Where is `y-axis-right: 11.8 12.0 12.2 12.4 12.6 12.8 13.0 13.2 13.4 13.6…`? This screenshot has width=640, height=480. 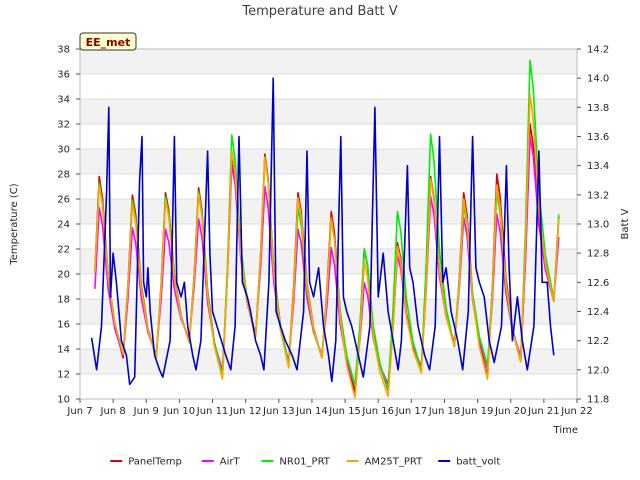 y-axis-right: 11.8 12.0 12.2 12.4 12.6 12.8 13.0 13.2 13.4 13.6… is located at coordinates (593, 225).